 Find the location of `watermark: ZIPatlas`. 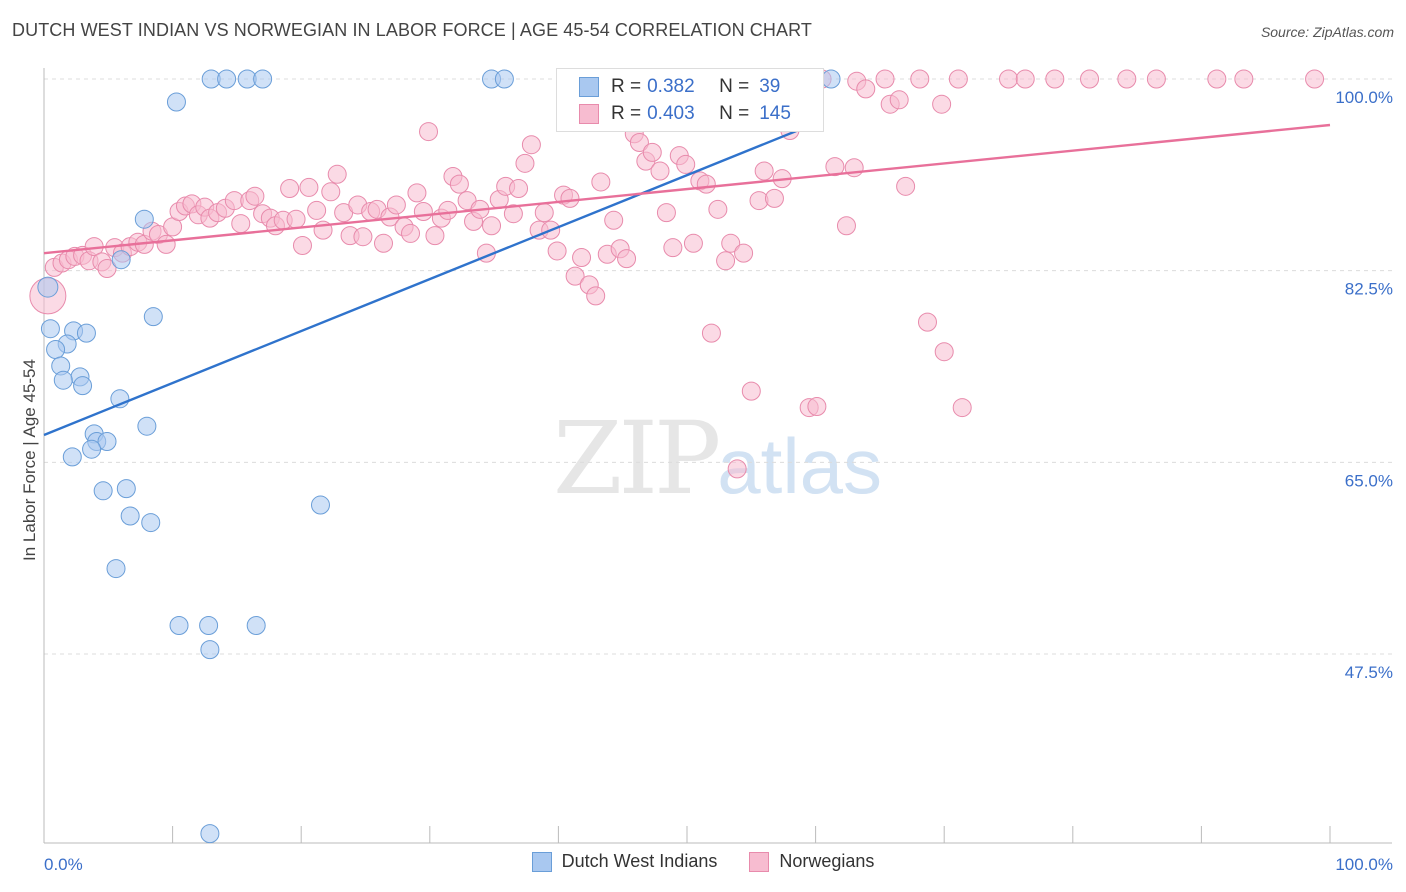

watermark: ZIPatlas is located at coordinates (717, 458).